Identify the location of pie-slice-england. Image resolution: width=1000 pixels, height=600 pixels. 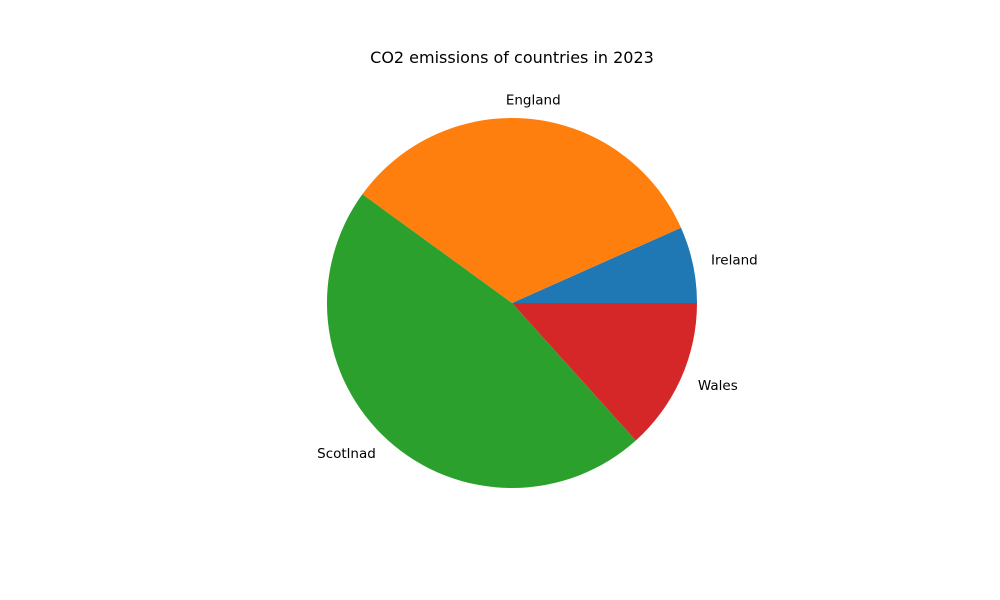
(521, 210).